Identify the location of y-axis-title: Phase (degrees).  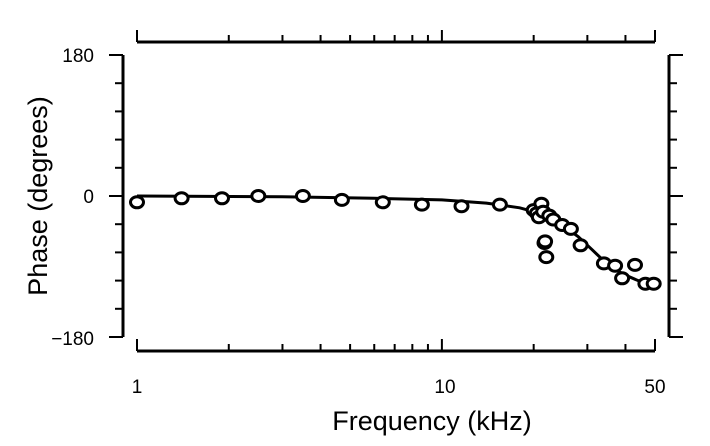
(38, 196).